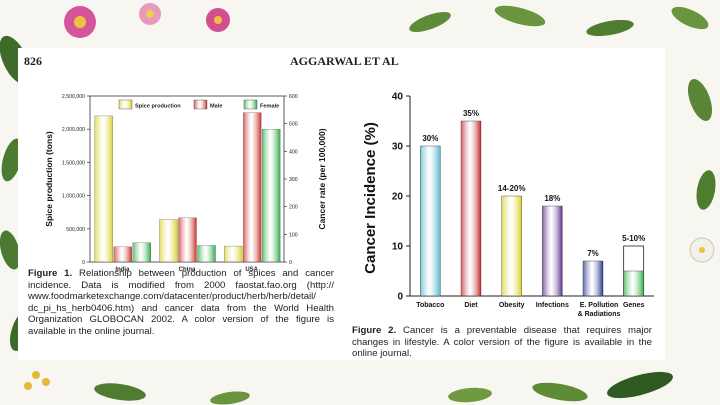 This screenshot has width=720, height=405. I want to click on y-right-tick-label: 300, so click(293, 180).